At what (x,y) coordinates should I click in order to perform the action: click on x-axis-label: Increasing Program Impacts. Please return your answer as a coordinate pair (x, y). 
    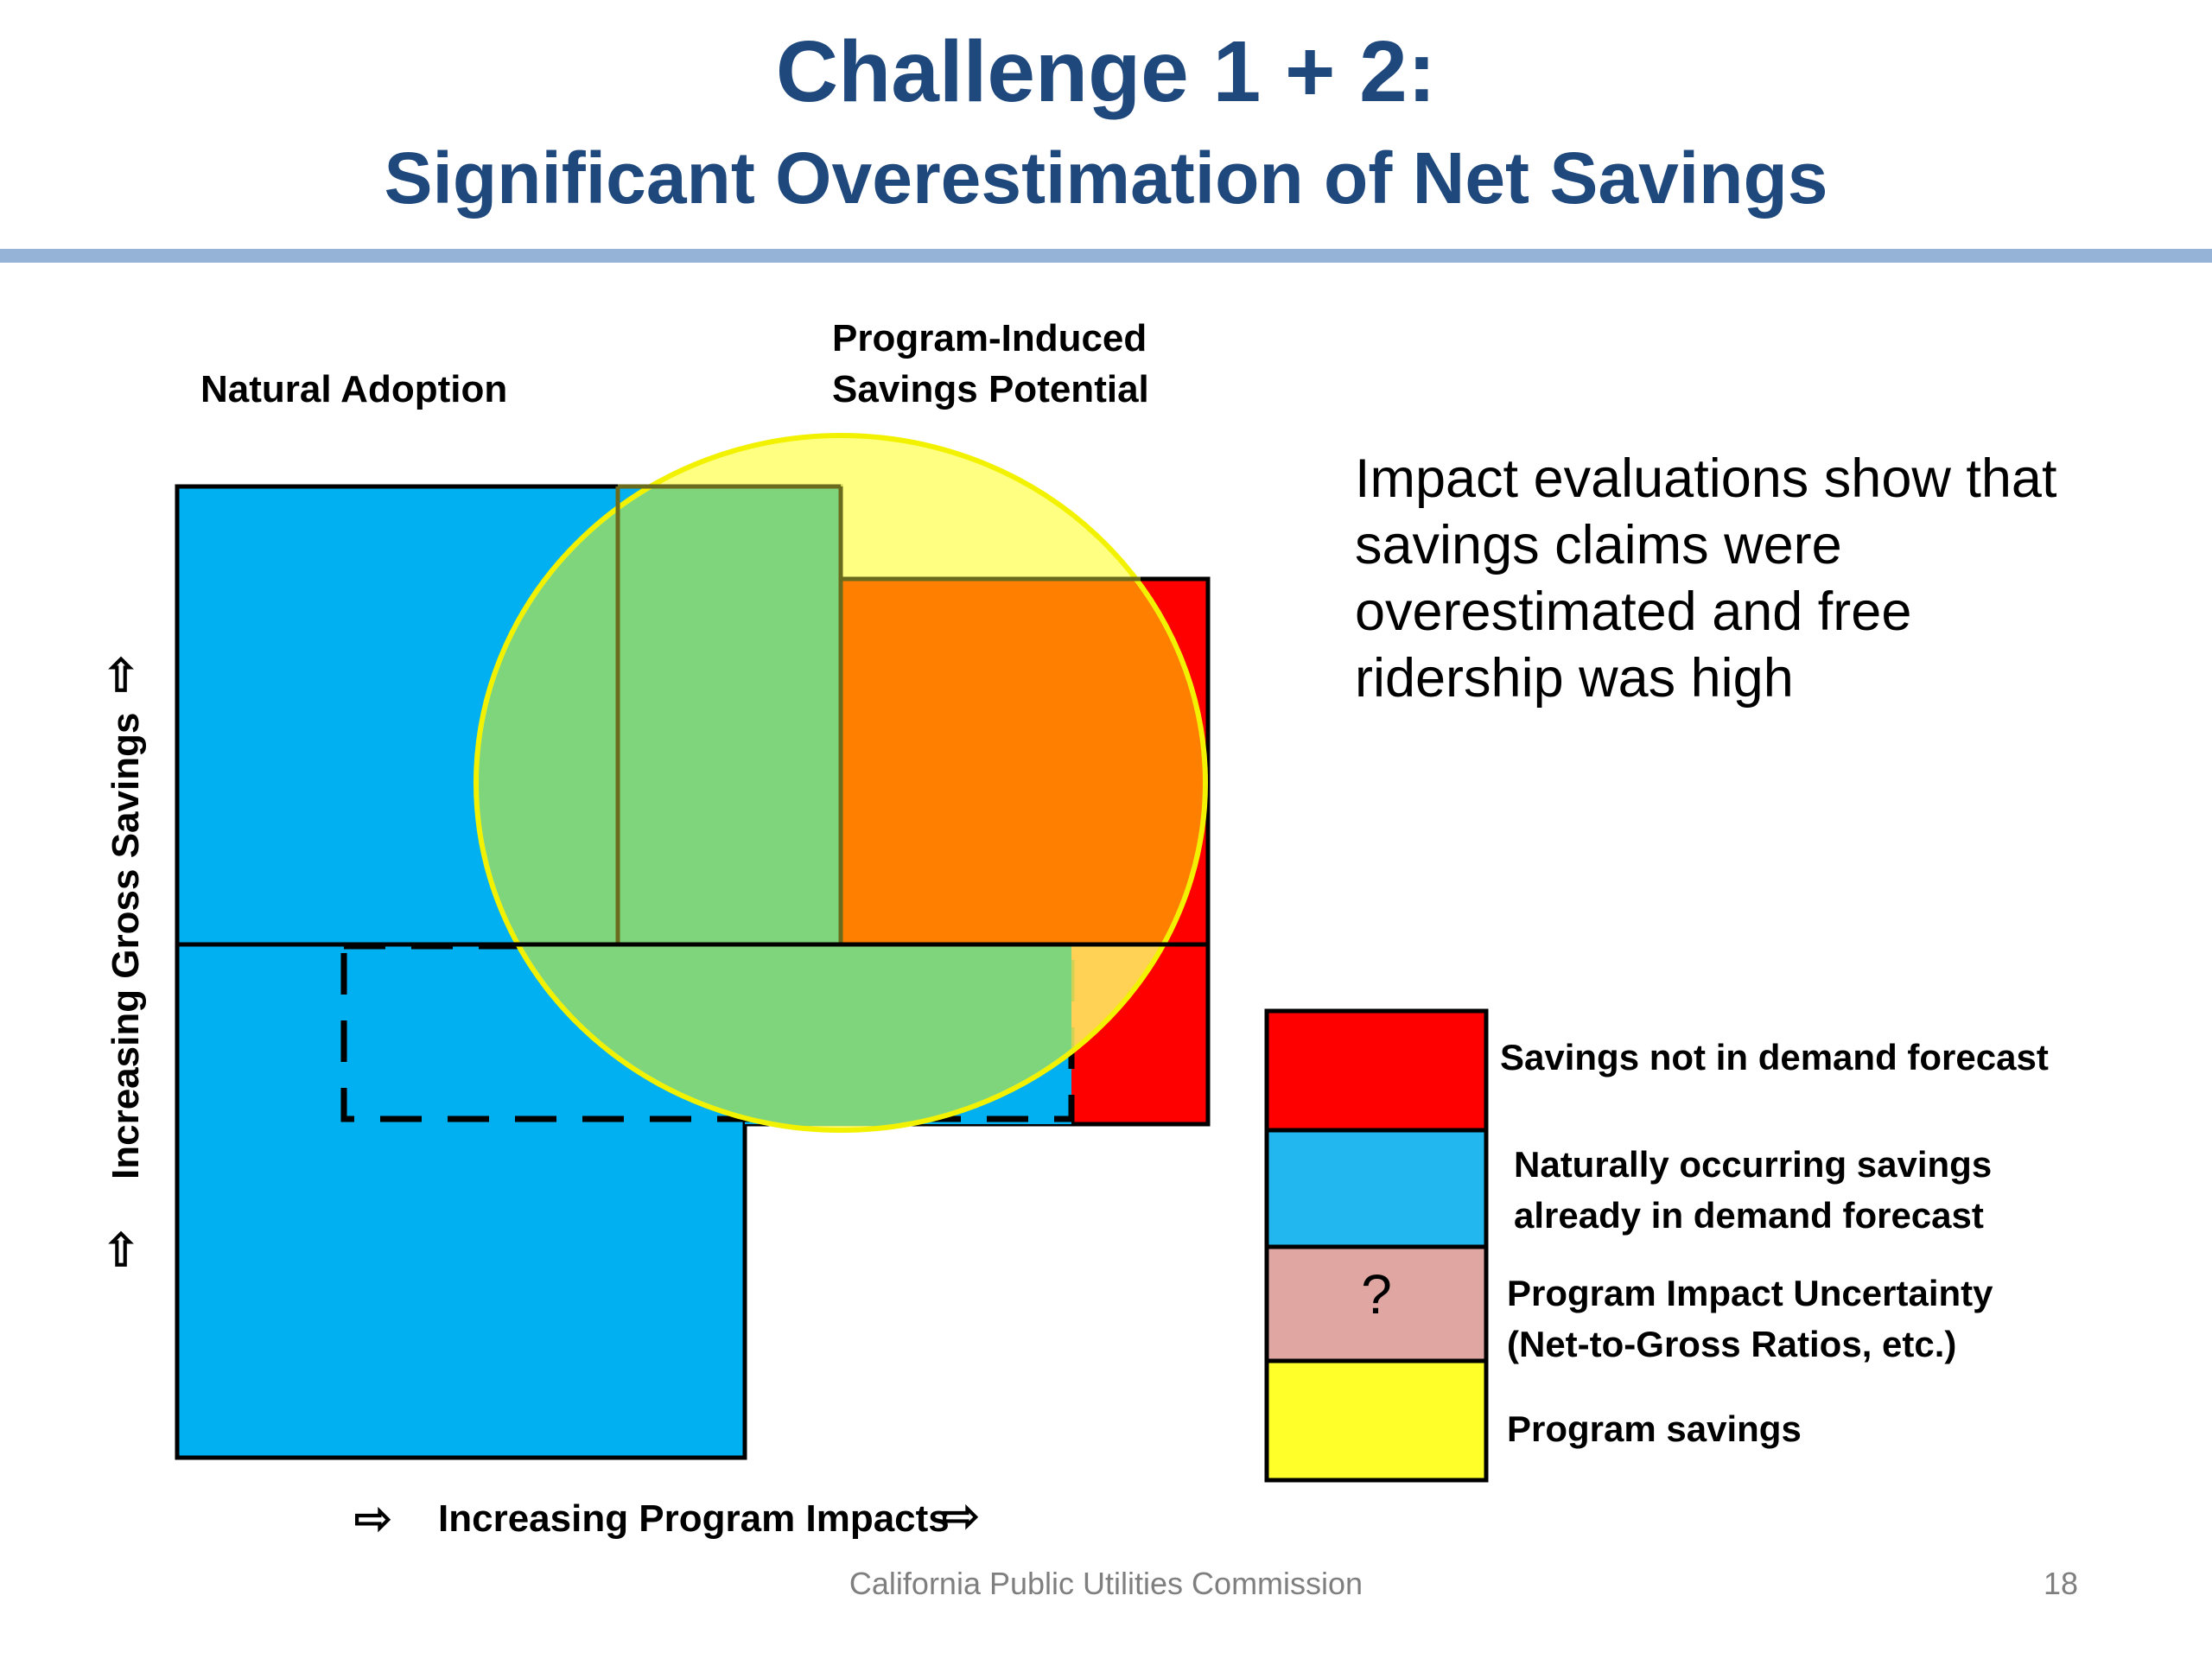
    Looking at the image, I should click on (694, 1518).